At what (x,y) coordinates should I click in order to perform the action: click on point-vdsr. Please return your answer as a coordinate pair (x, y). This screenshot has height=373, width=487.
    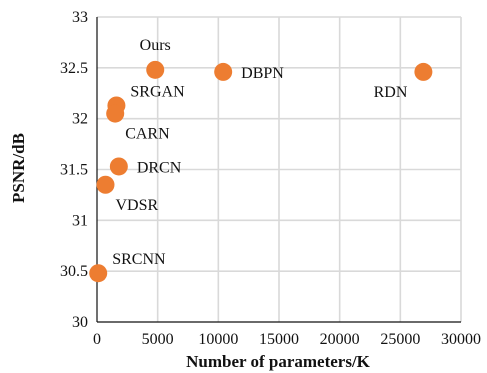
    Looking at the image, I should click on (105, 184).